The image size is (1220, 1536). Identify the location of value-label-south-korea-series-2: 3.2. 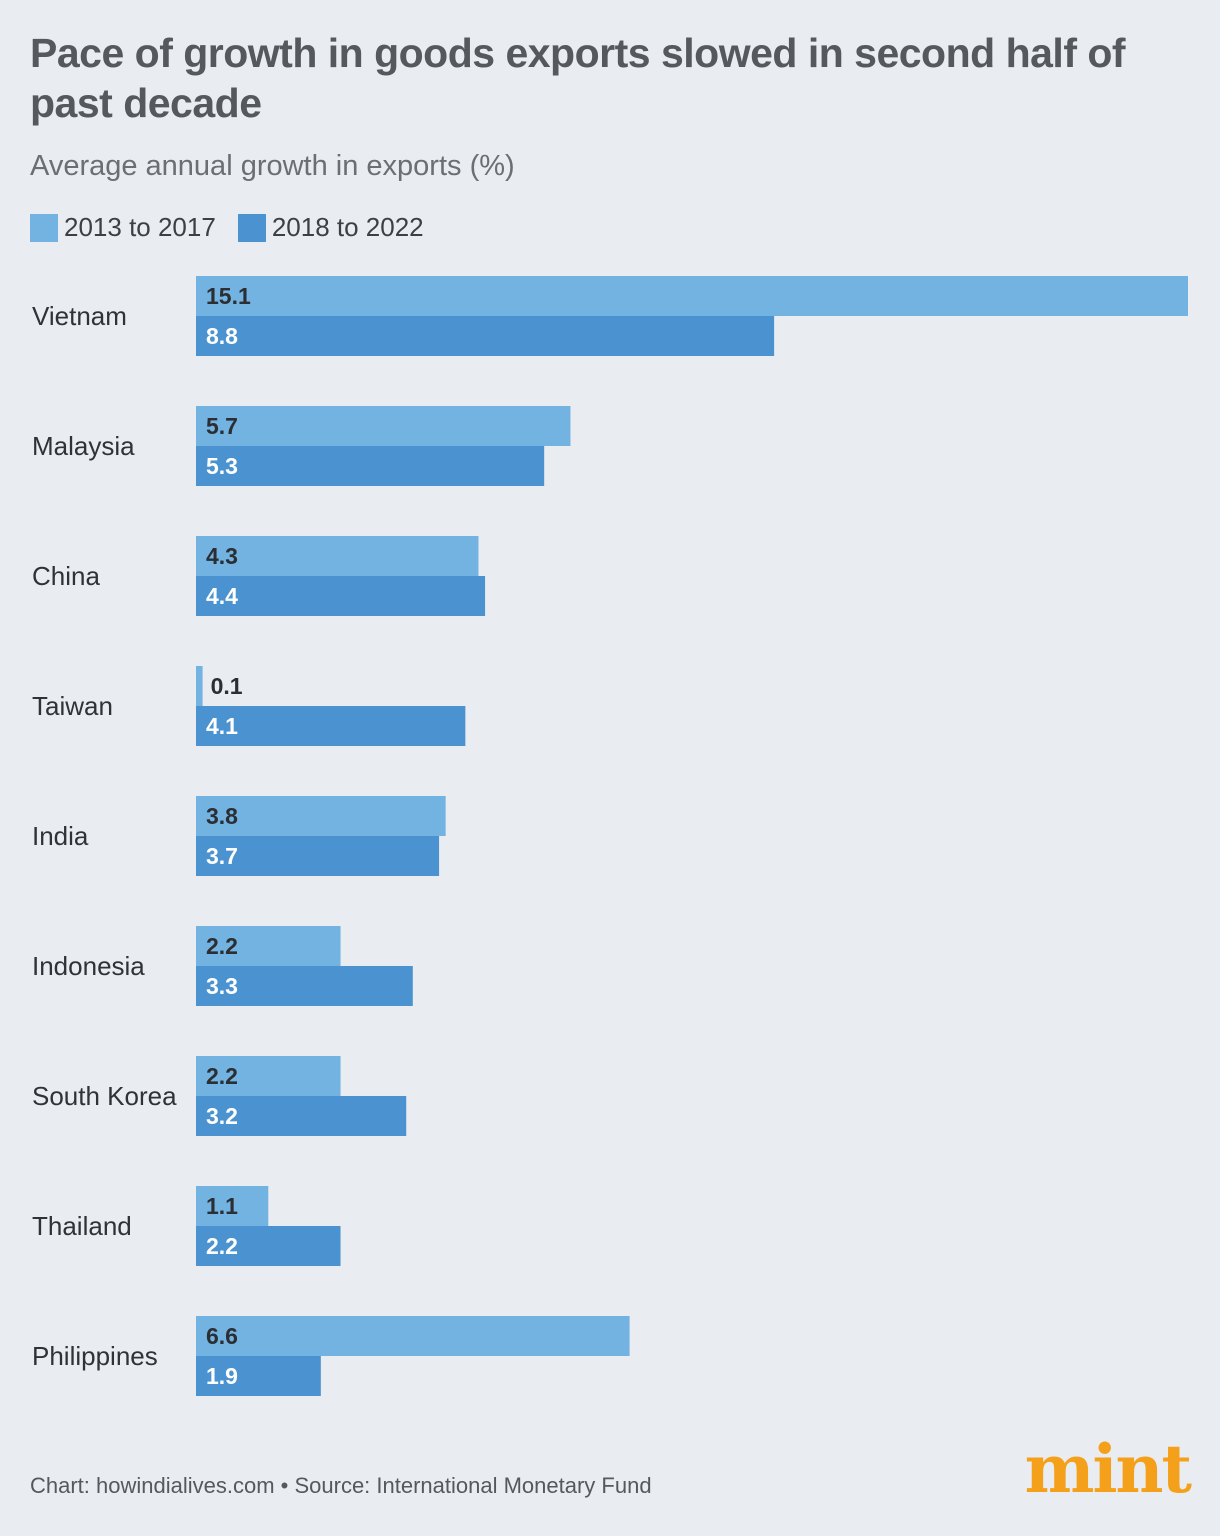
(222, 1116).